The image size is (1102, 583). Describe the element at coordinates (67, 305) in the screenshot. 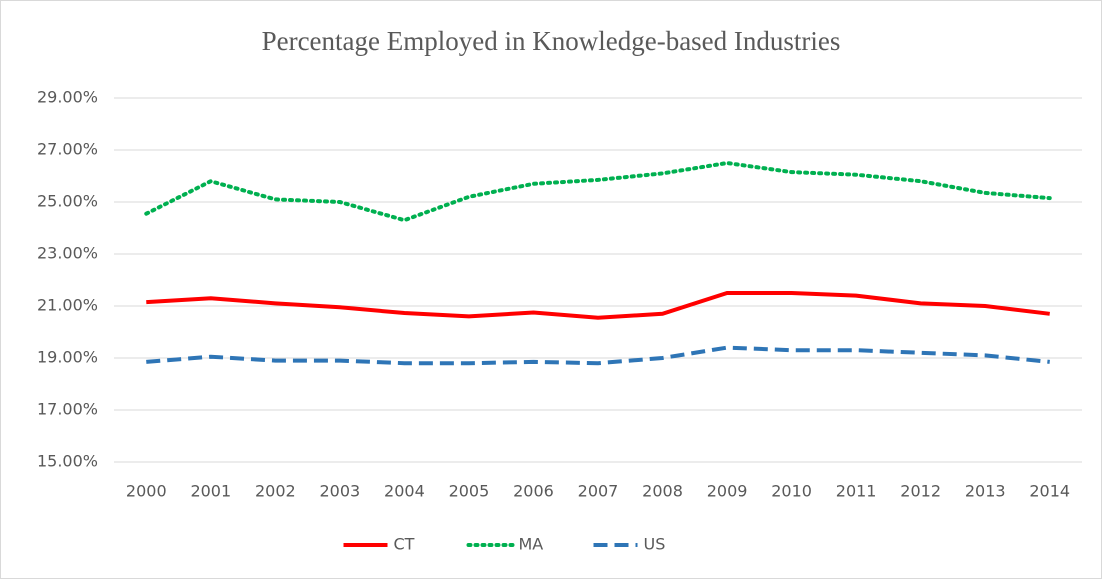

I see `y-tick-label: 21.00%` at that location.